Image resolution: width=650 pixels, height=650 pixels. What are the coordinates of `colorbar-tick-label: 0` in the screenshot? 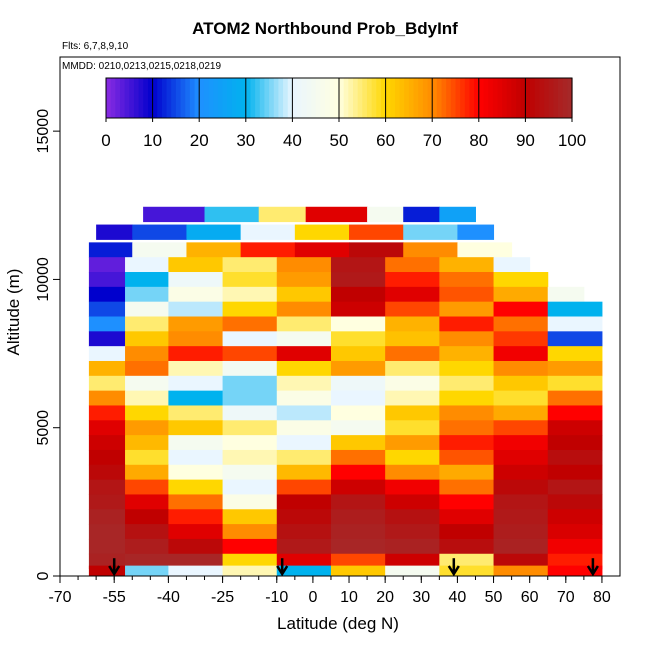 It's located at (105, 140).